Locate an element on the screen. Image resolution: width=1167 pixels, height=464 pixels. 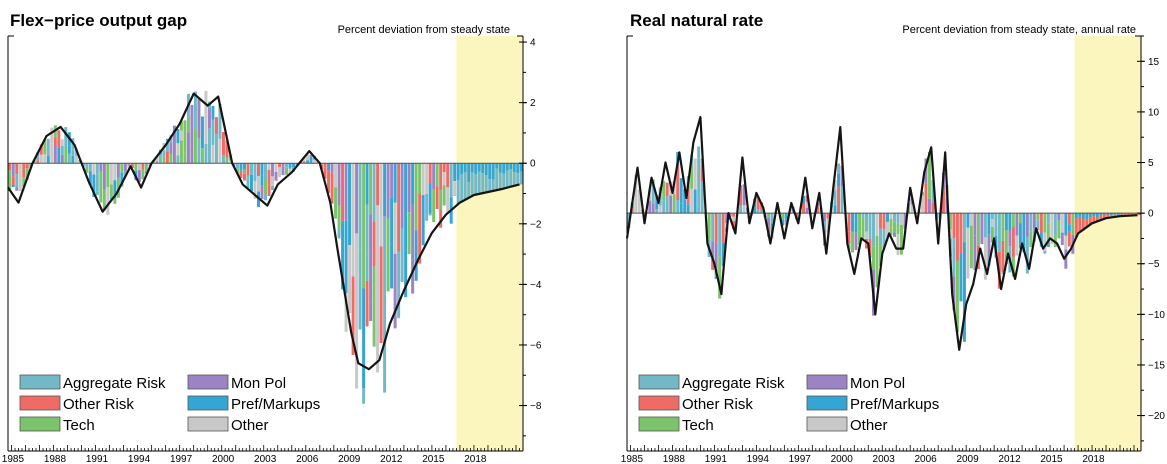
y-tick-label: 0 is located at coordinates (533, 164).